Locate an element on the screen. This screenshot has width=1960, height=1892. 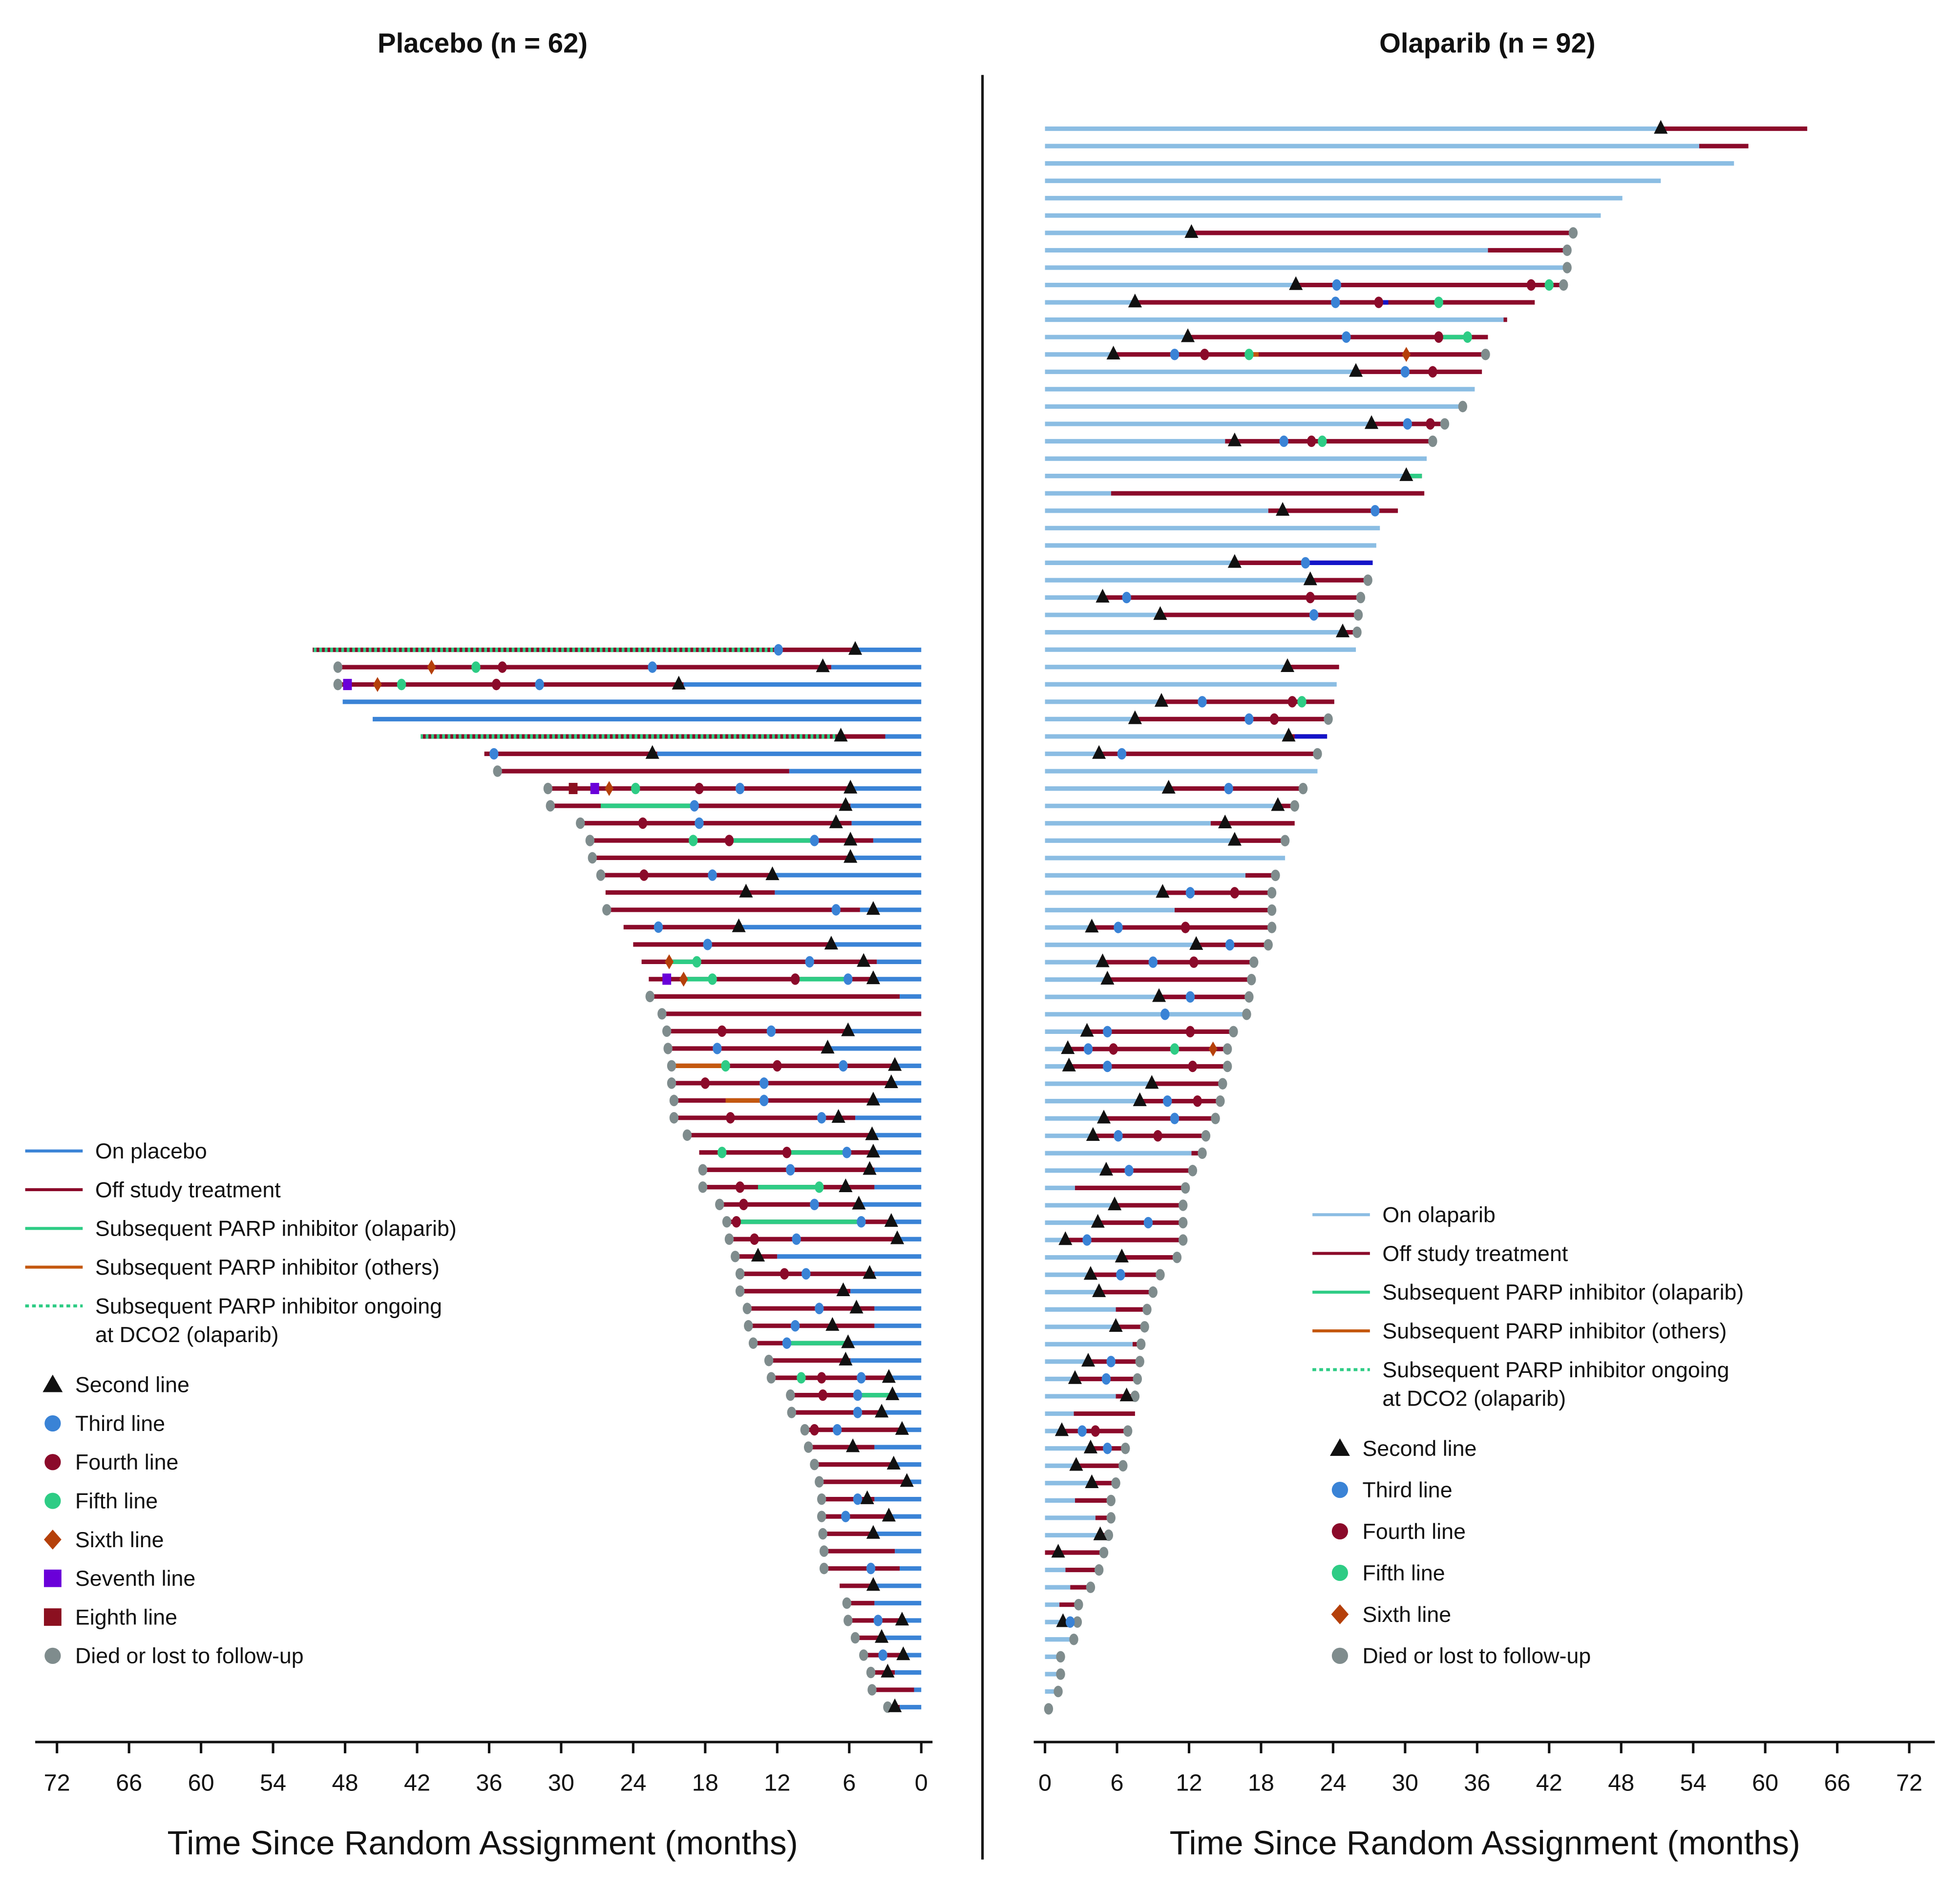
olaparib-tick-label: 72 is located at coordinates (1909, 1783).